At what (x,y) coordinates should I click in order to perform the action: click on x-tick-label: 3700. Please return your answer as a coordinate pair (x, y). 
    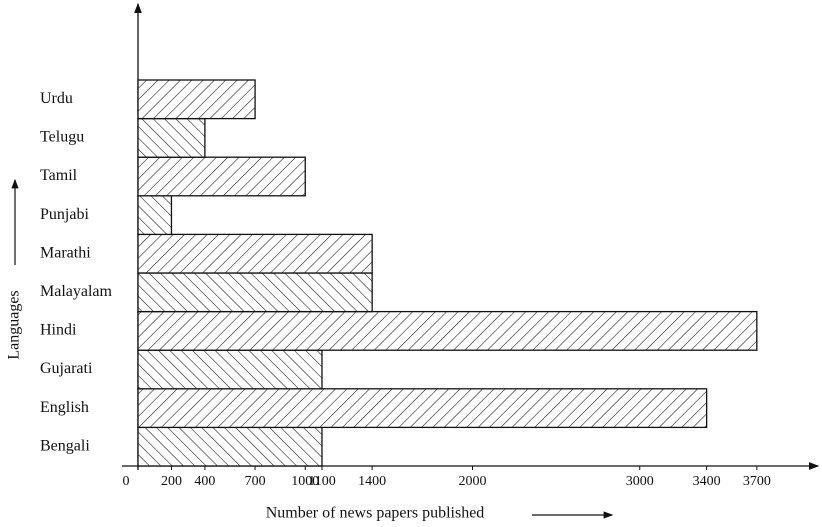
    Looking at the image, I should click on (757, 481).